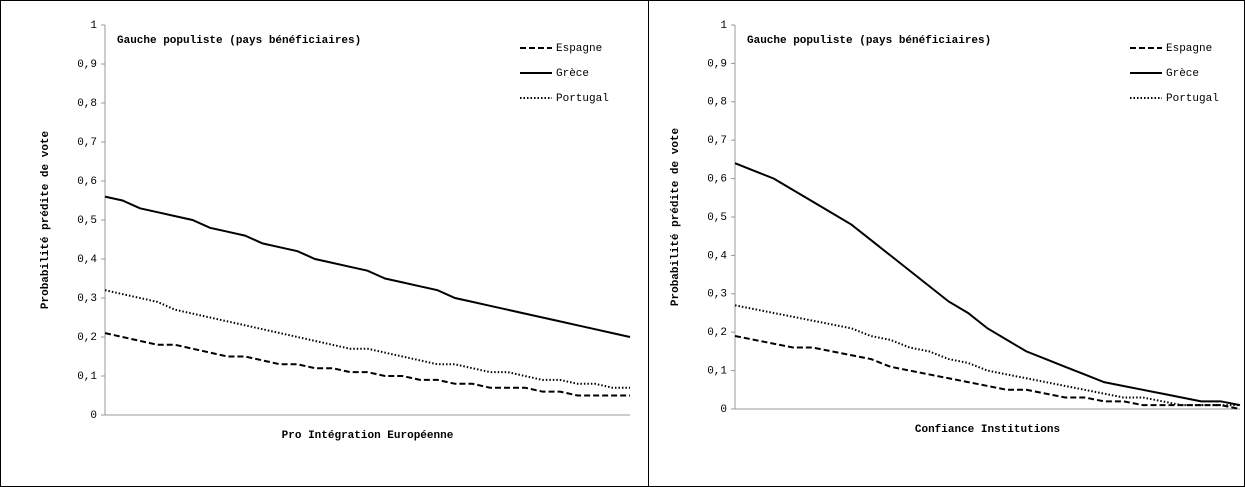 This screenshot has height=487, width=1245. Describe the element at coordinates (368, 436) in the screenshot. I see `x-axis-label: Pro Intégration Européenne` at that location.